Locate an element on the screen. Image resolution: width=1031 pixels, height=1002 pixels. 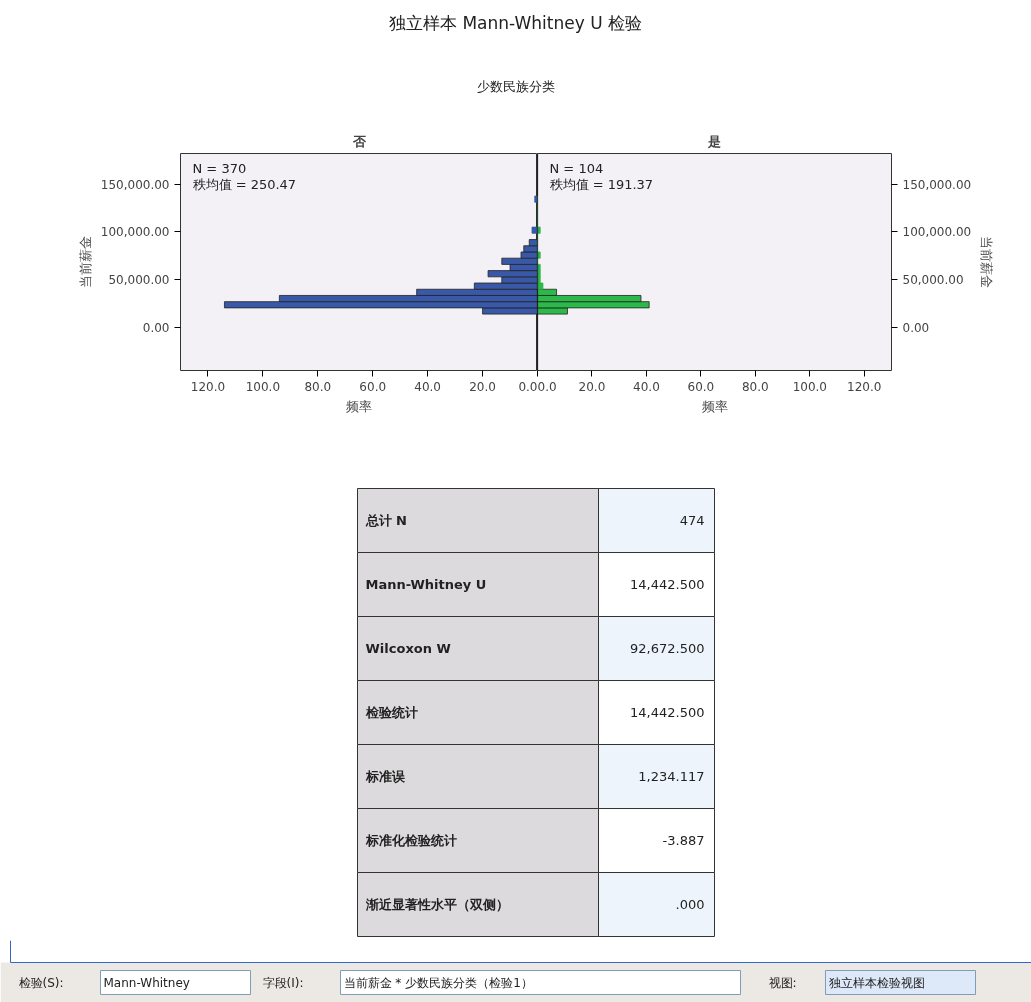
chart-title: 是 is located at coordinates (714, 141).